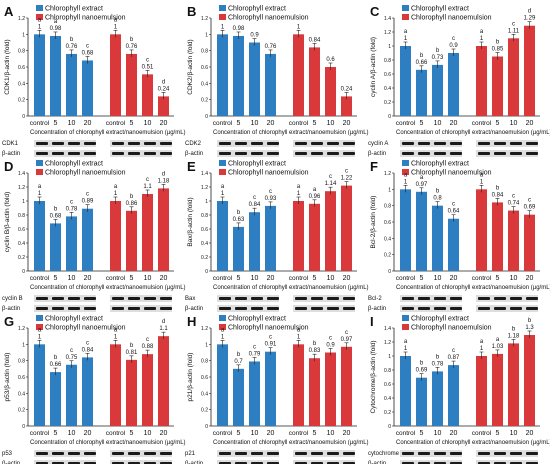 This screenshot has height=464, width=550. I want to click on data-label: 0.8, so click(437, 199).